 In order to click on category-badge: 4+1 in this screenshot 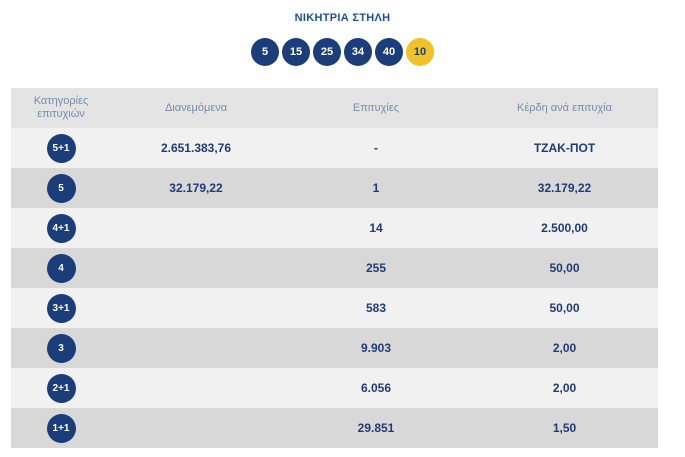, I will do `click(61, 228)`.